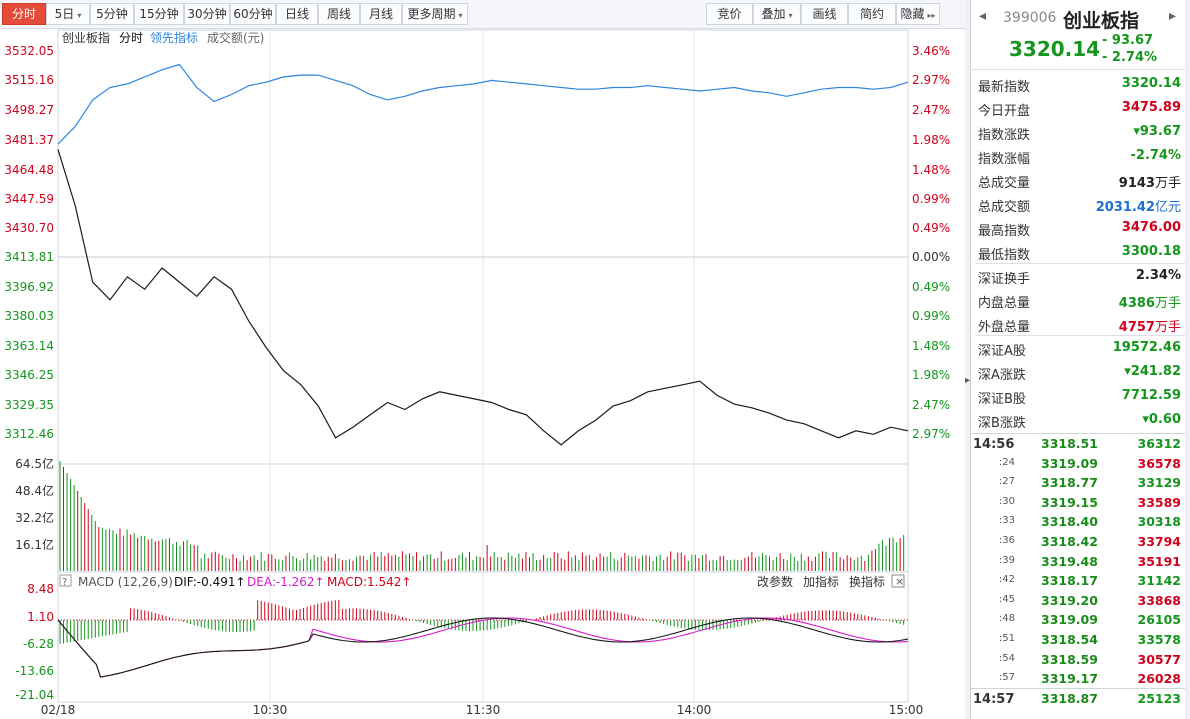 Image resolution: width=1190 pixels, height=719 pixels. I want to click on tick-price: 3318.51, so click(1069, 443).